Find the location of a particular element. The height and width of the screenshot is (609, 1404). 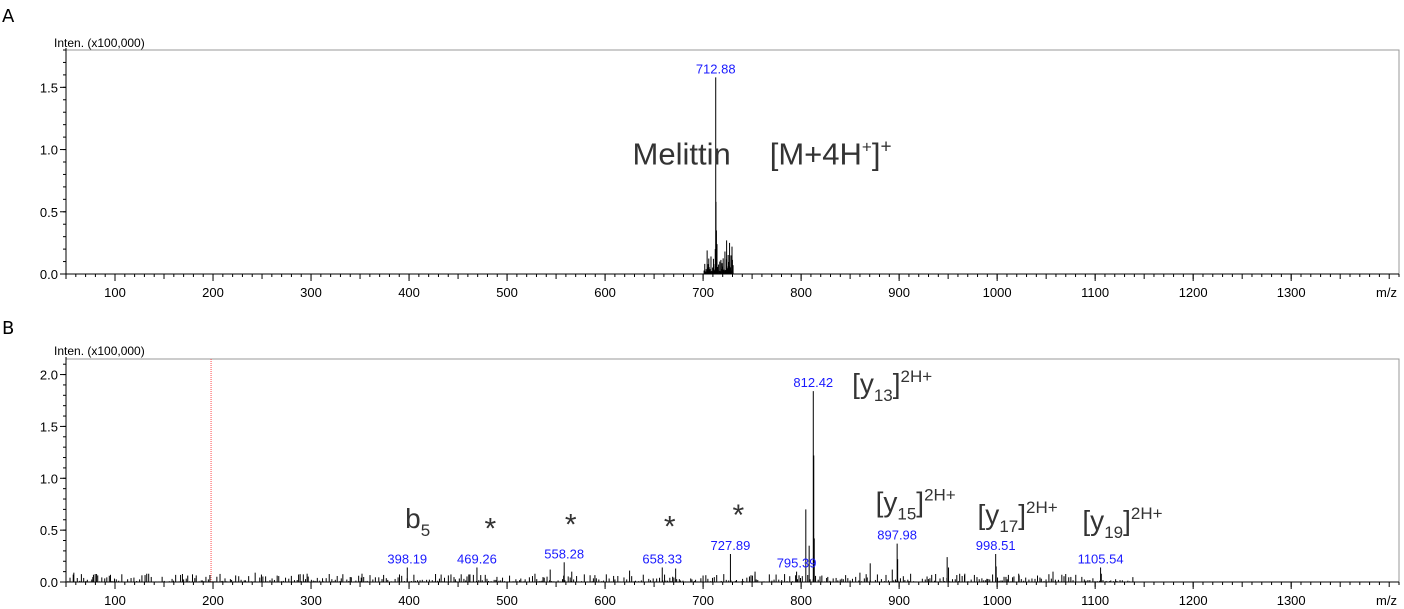

panel-label: B is located at coordinates (8, 328).